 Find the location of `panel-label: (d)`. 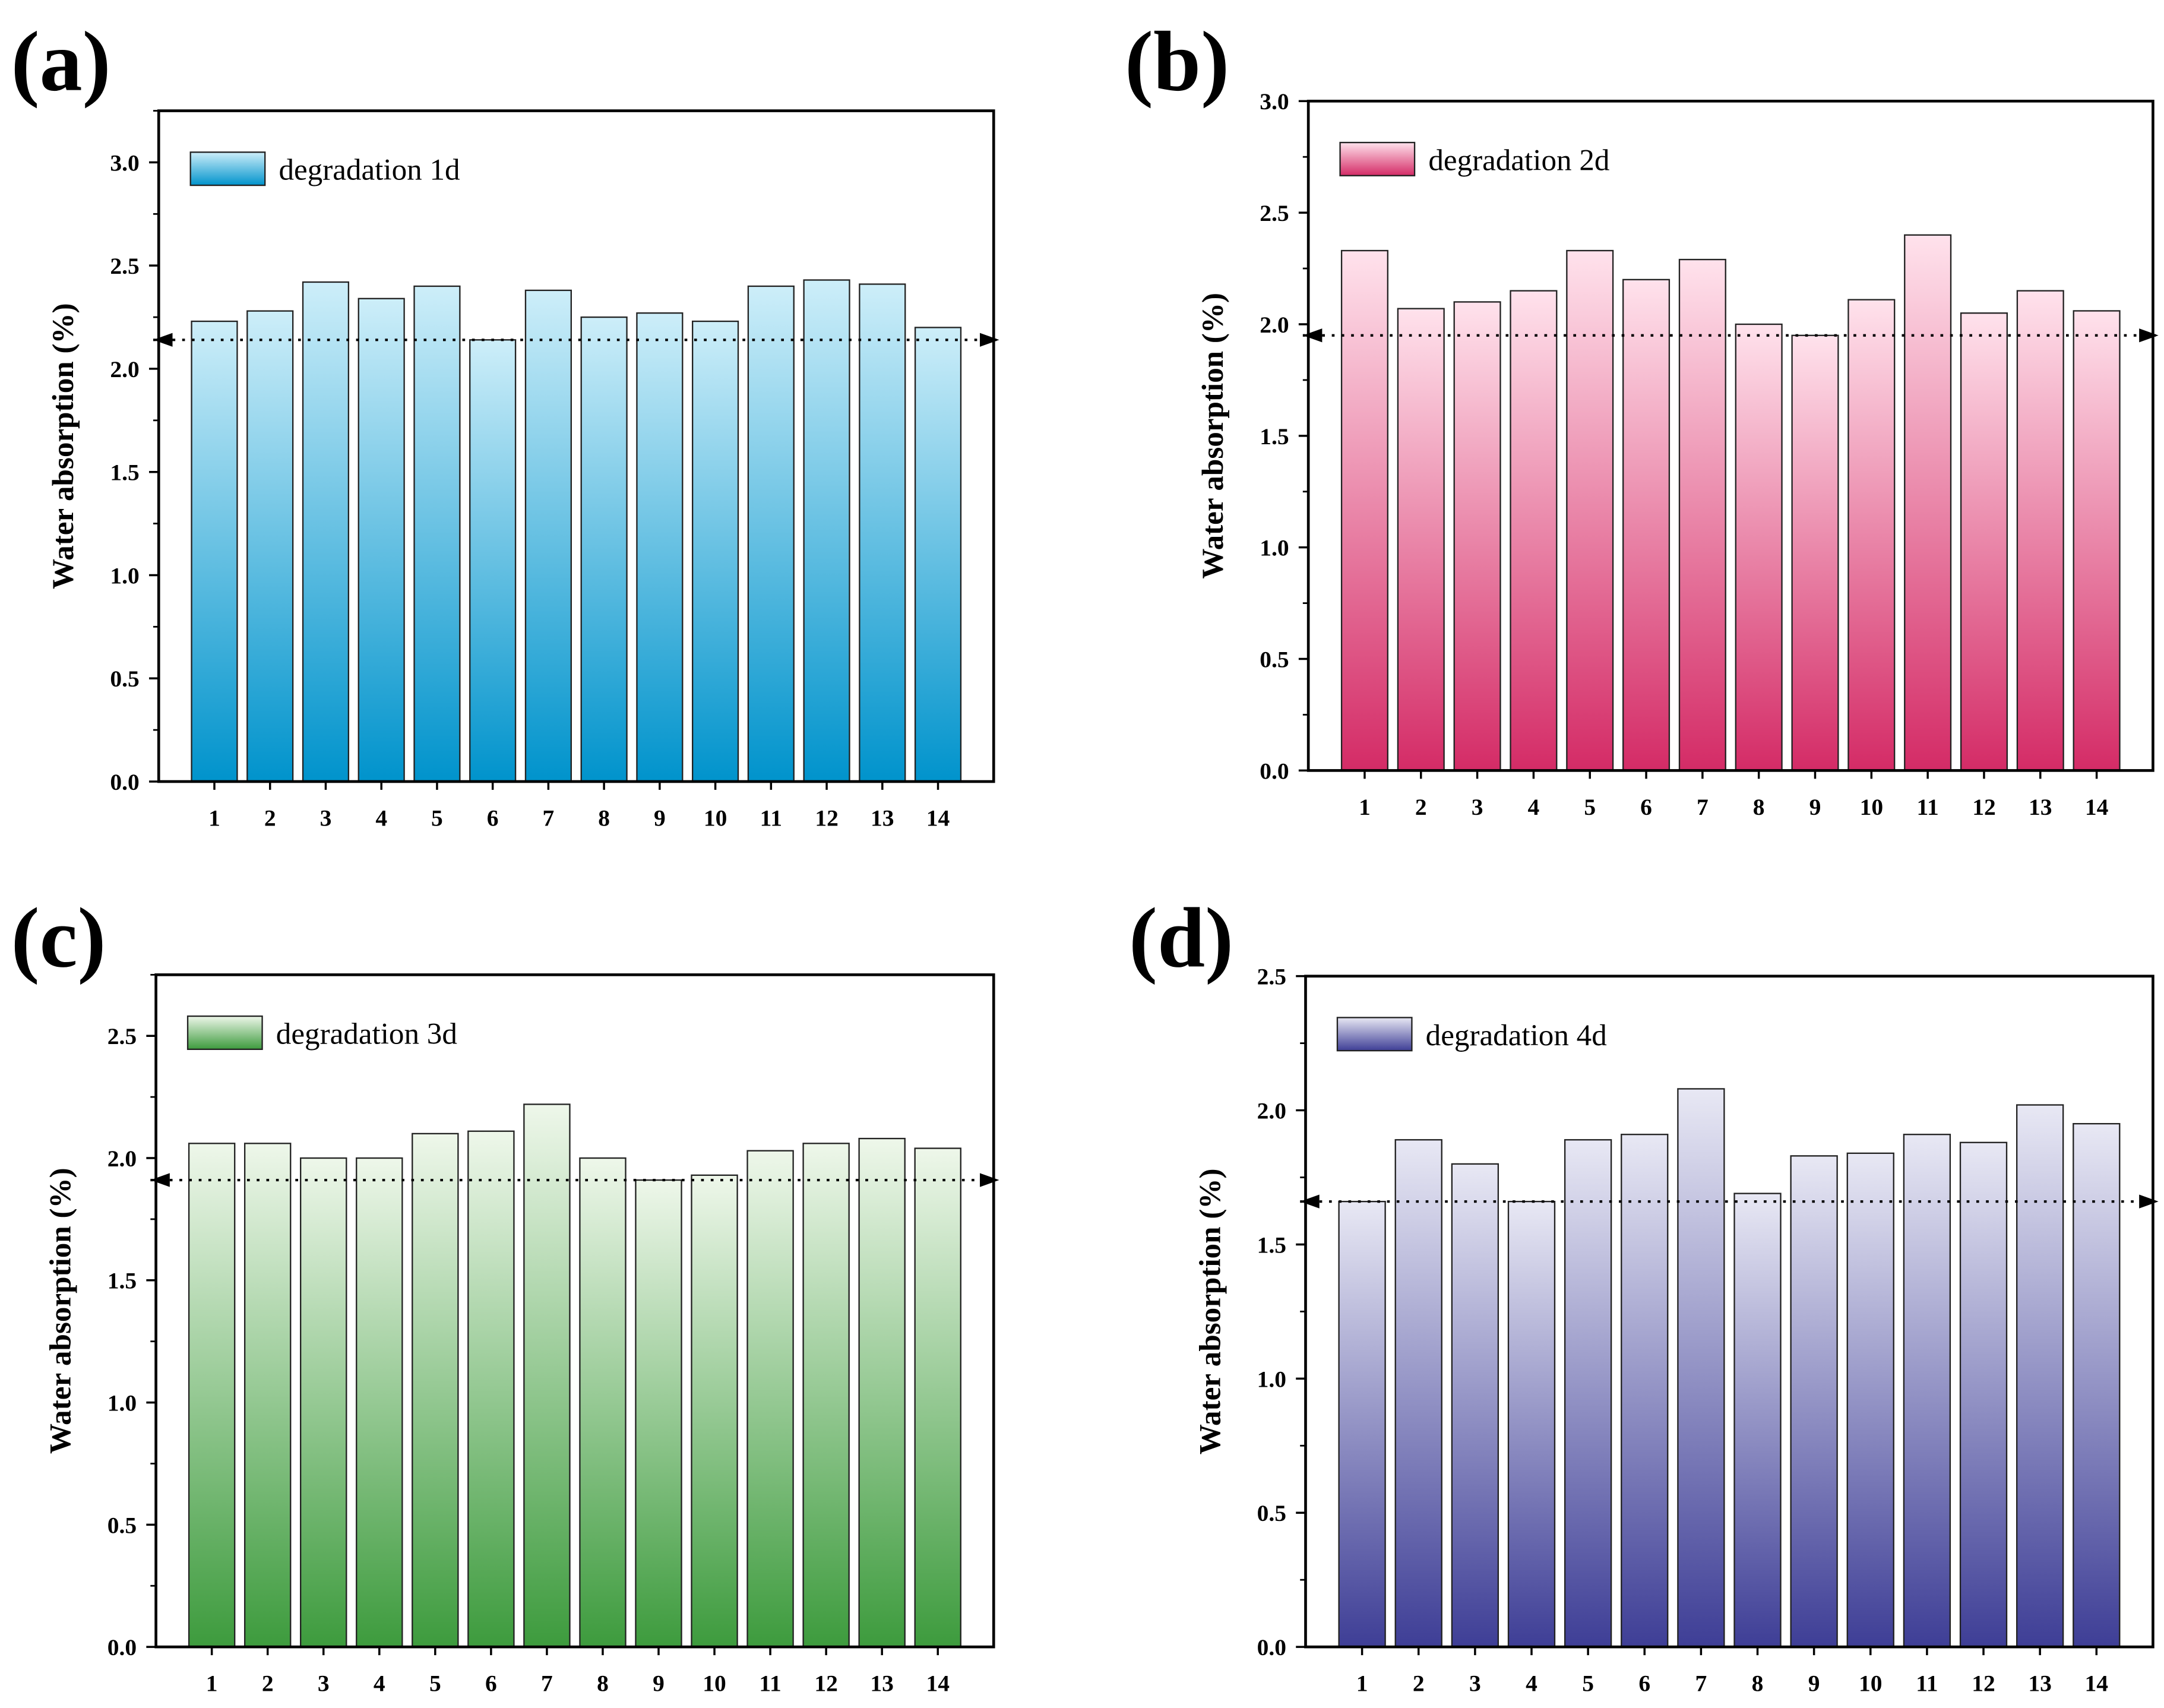

panel-label: (d) is located at coordinates (1181, 938).